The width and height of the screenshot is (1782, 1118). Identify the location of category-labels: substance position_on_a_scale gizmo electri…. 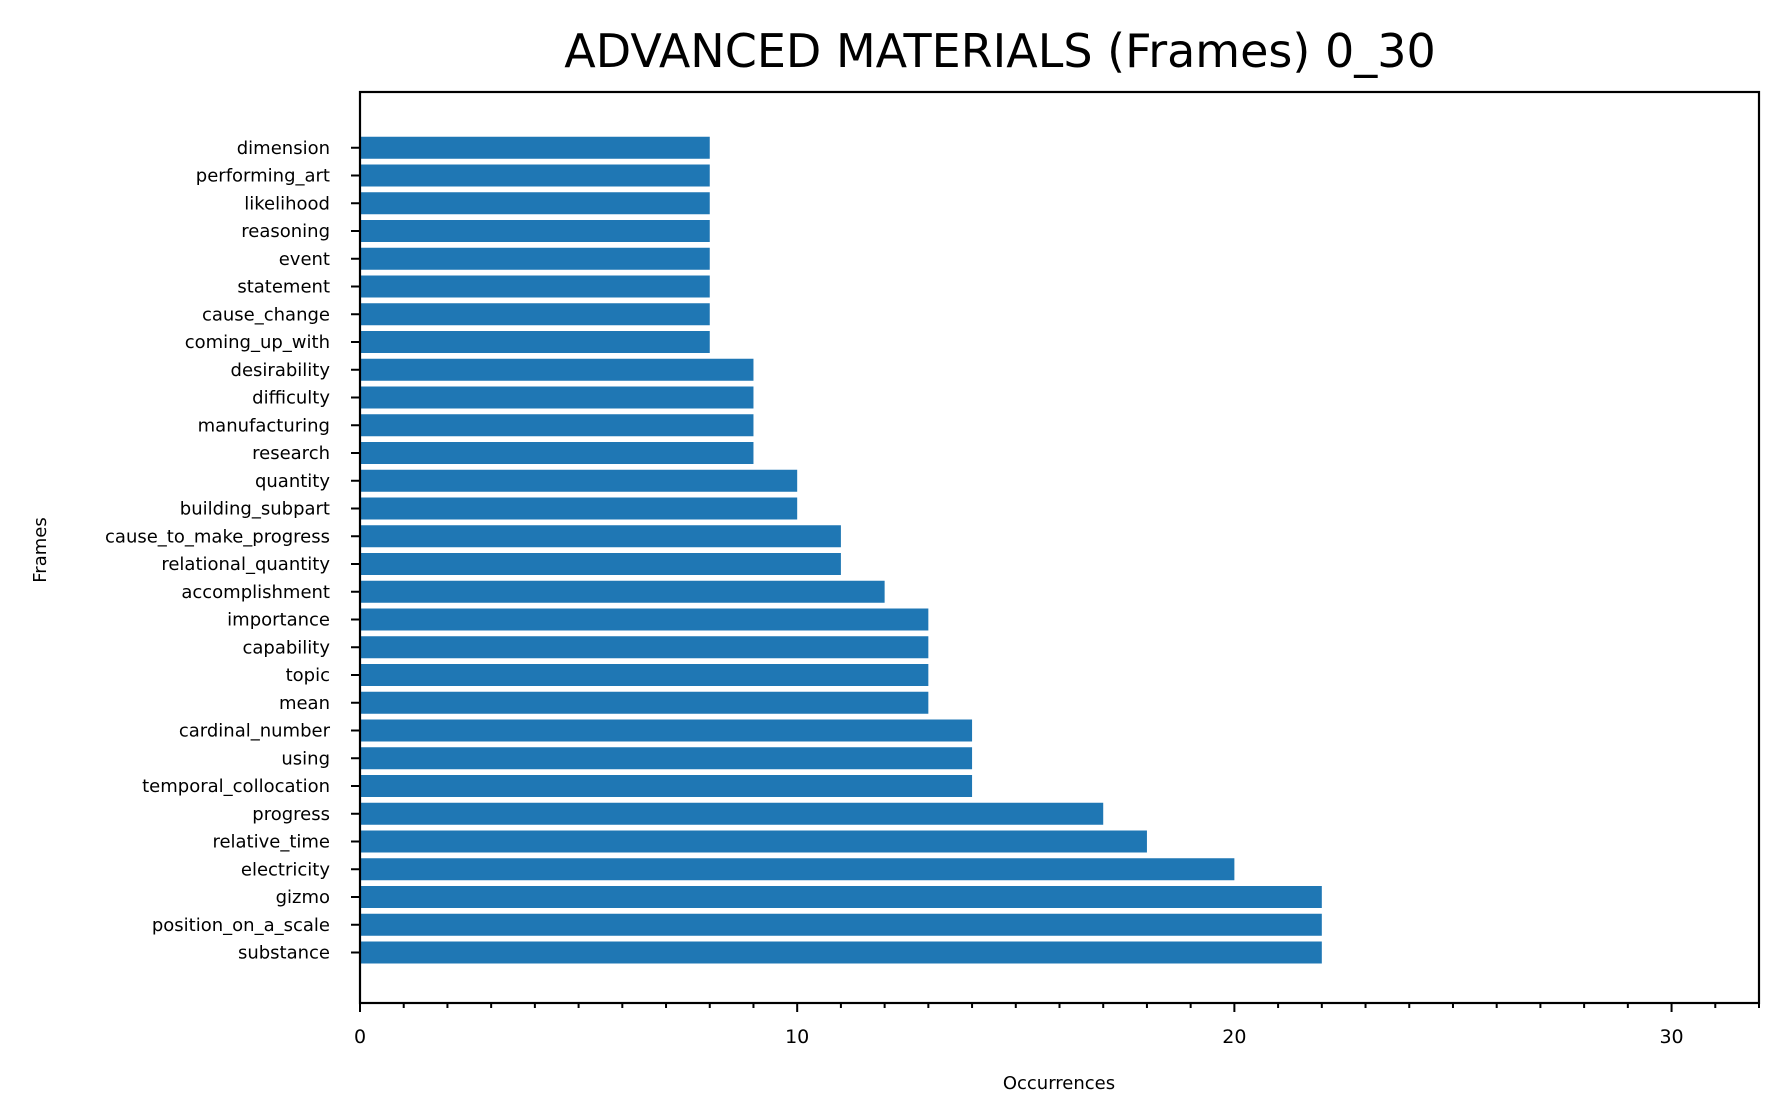
(232, 551).